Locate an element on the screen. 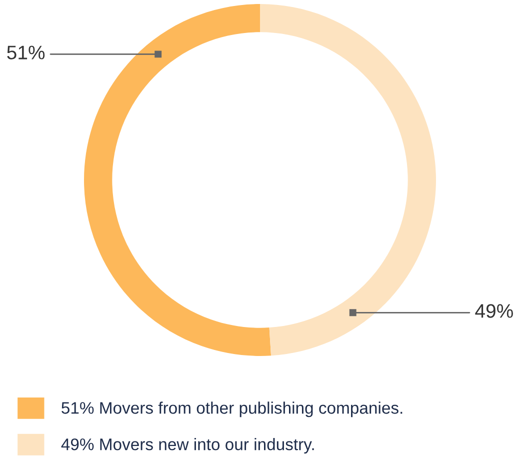 Image resolution: width=515 pixels, height=468 pixels. data-label: 51% is located at coordinates (26, 53).